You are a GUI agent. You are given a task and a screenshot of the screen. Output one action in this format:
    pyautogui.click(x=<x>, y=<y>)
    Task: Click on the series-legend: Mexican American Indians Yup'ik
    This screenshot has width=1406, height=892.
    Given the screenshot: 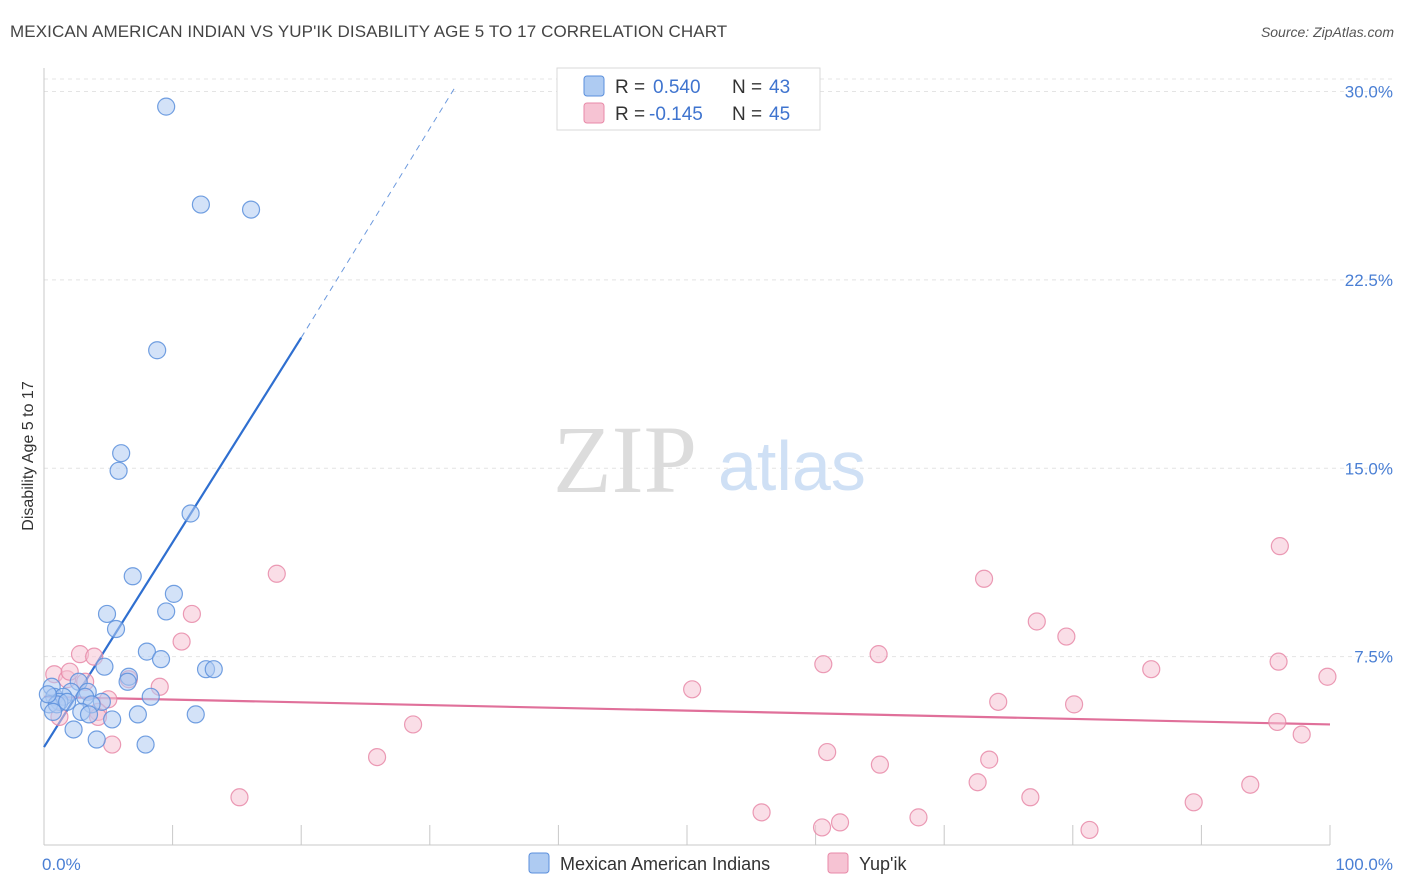 What is the action you would take?
    pyautogui.click(x=717, y=863)
    